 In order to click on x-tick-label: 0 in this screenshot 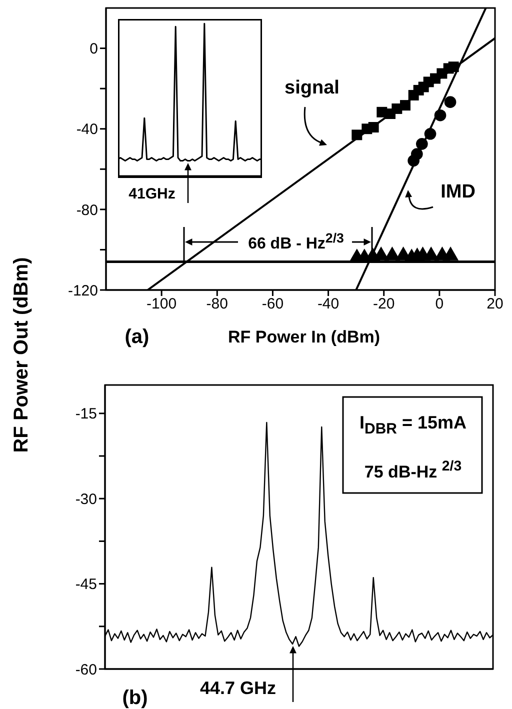, I will do `click(439, 304)`.